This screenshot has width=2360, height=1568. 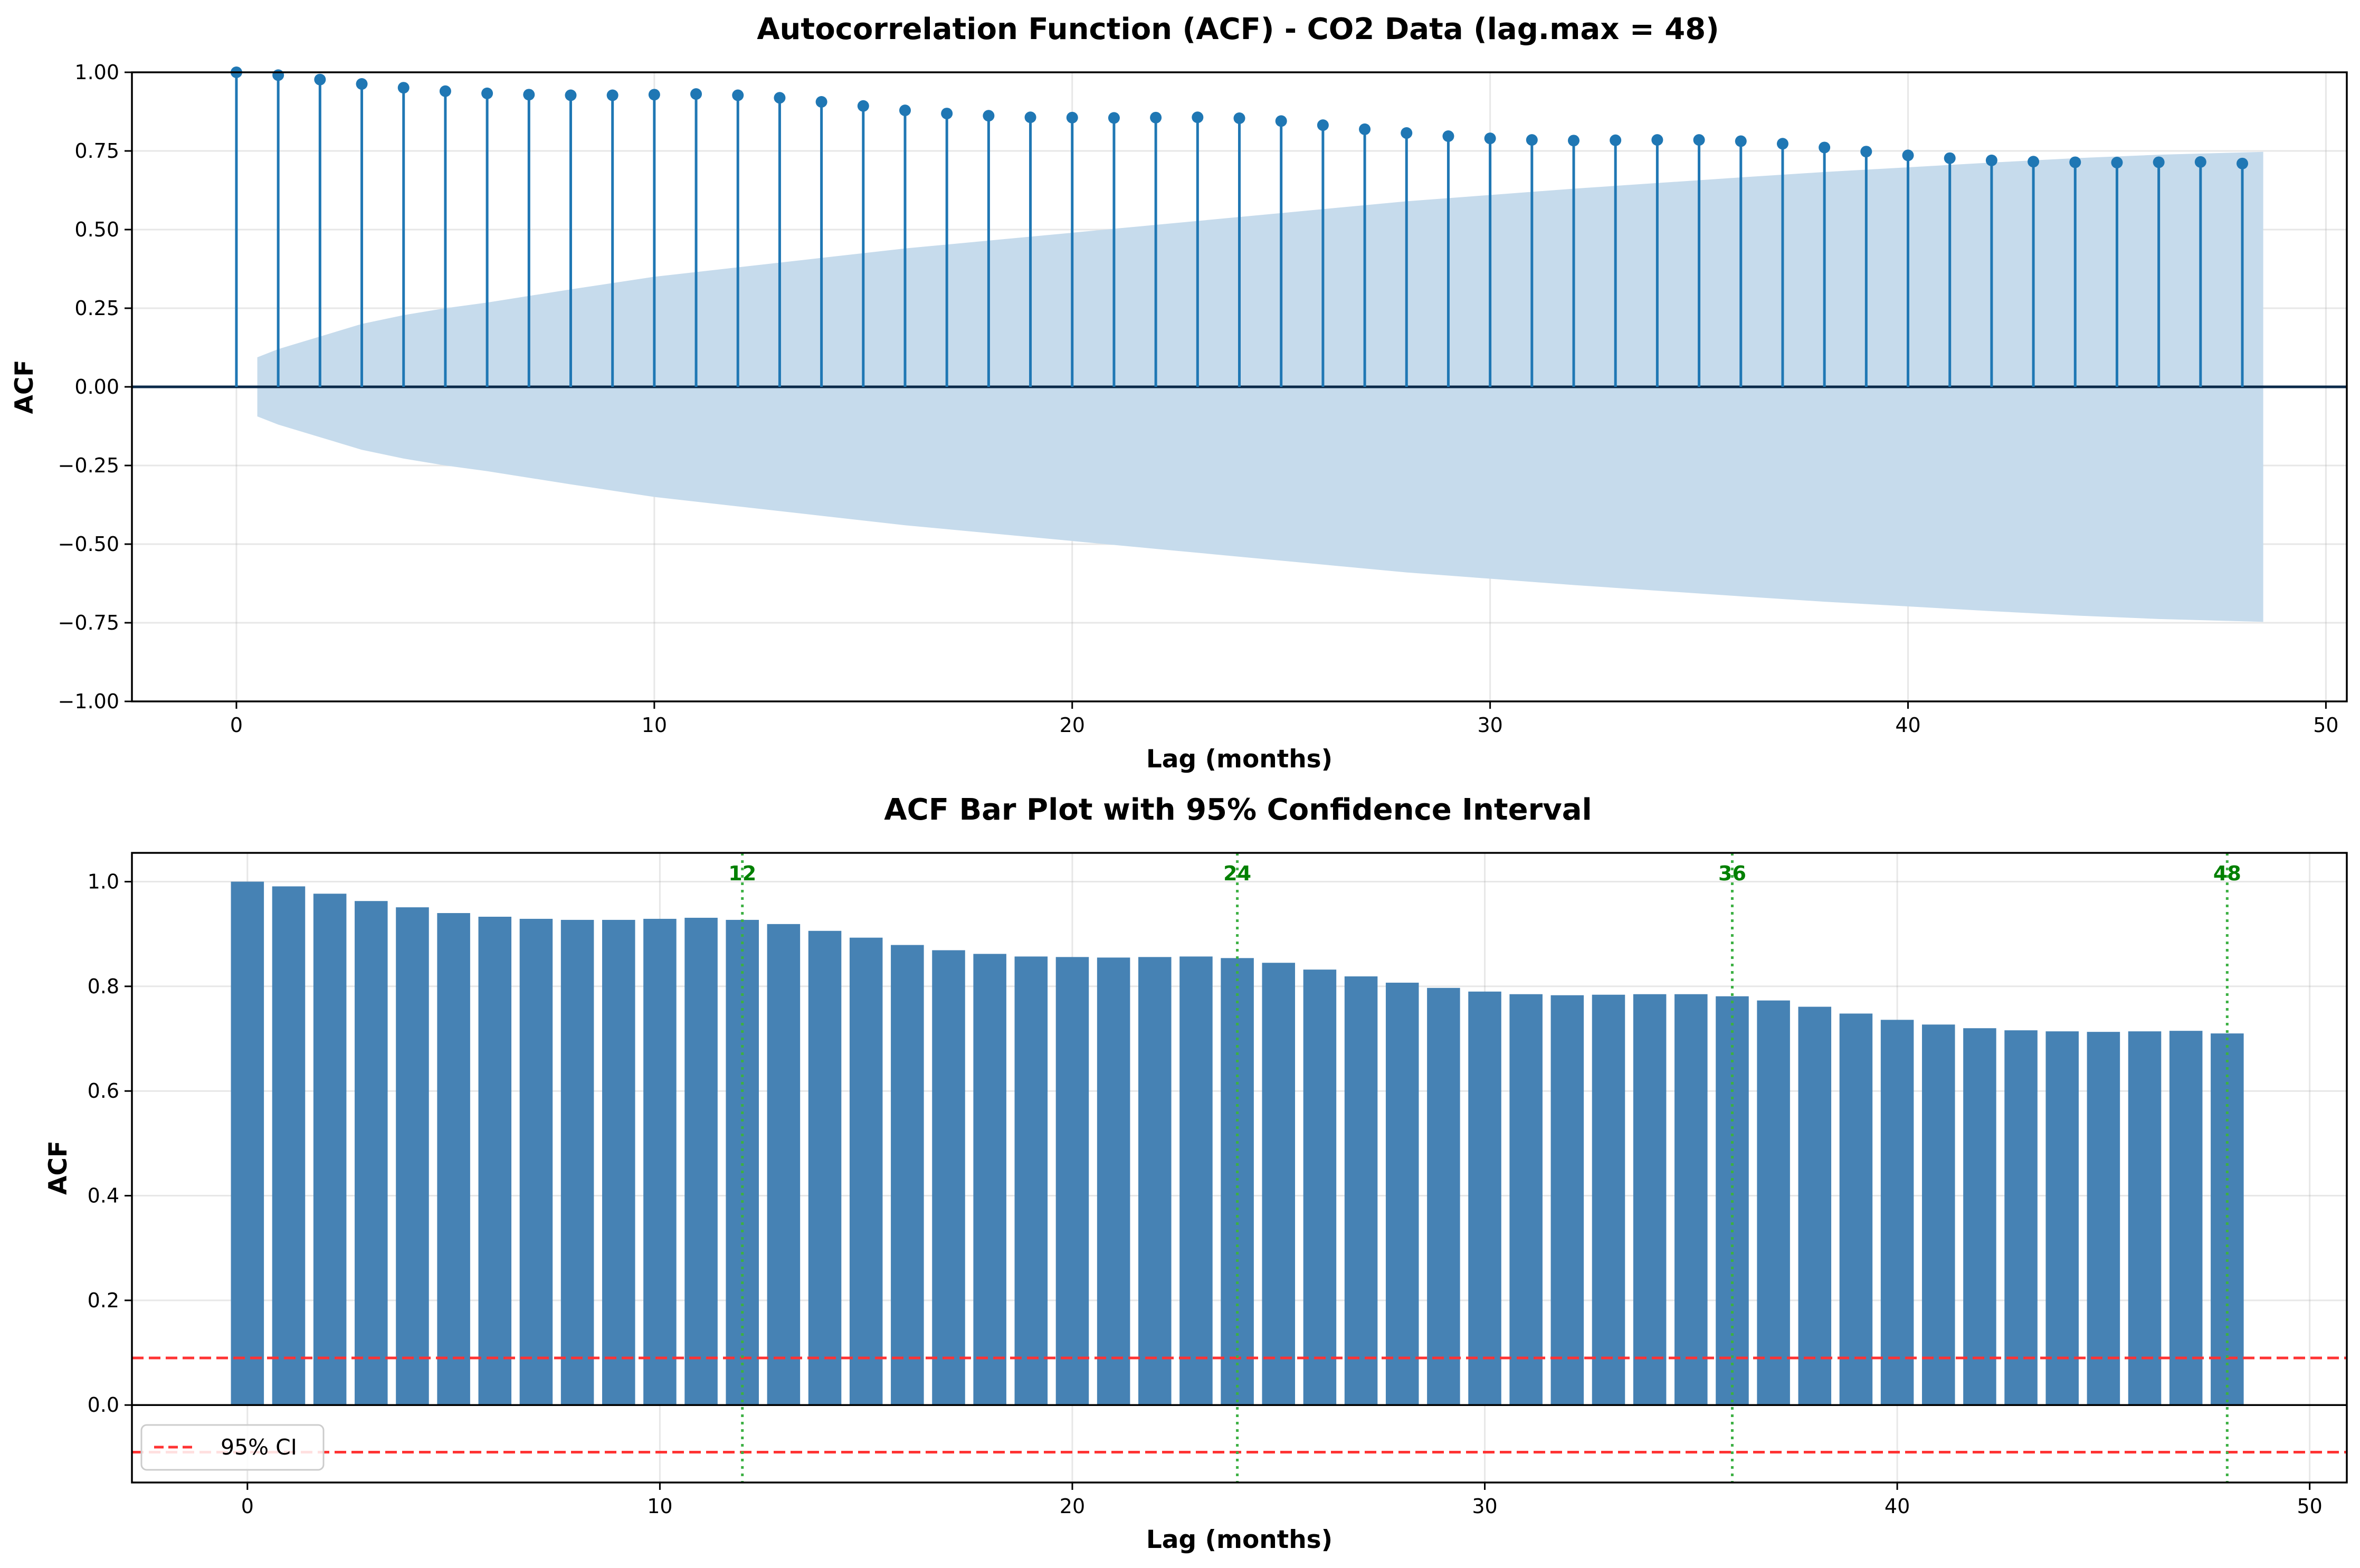 I want to click on legend-box, so click(x=233, y=1447).